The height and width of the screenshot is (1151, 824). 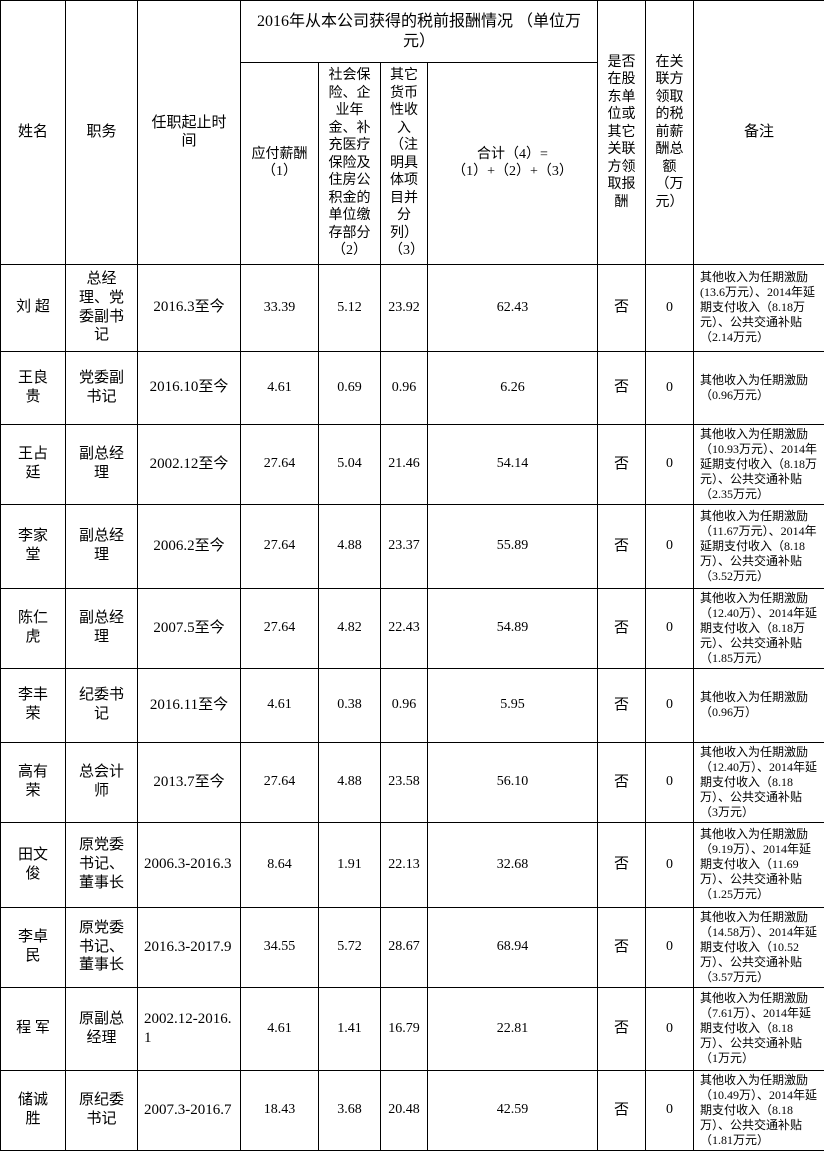 What do you see at coordinates (350, 947) in the screenshot?
I see `cell-social: 5.72` at bounding box center [350, 947].